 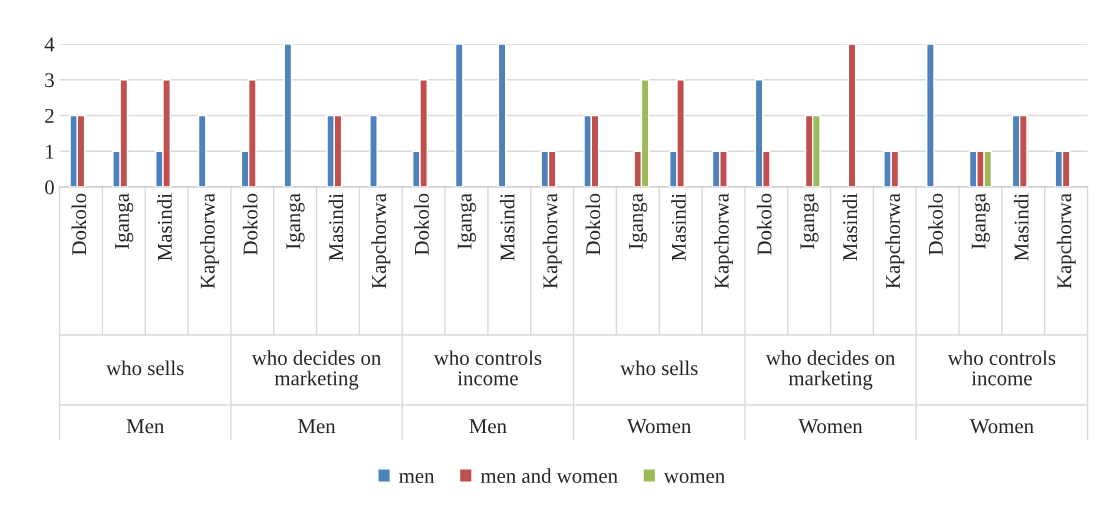 What do you see at coordinates (49, 115) in the screenshot?
I see `y-tick-label: 2` at bounding box center [49, 115].